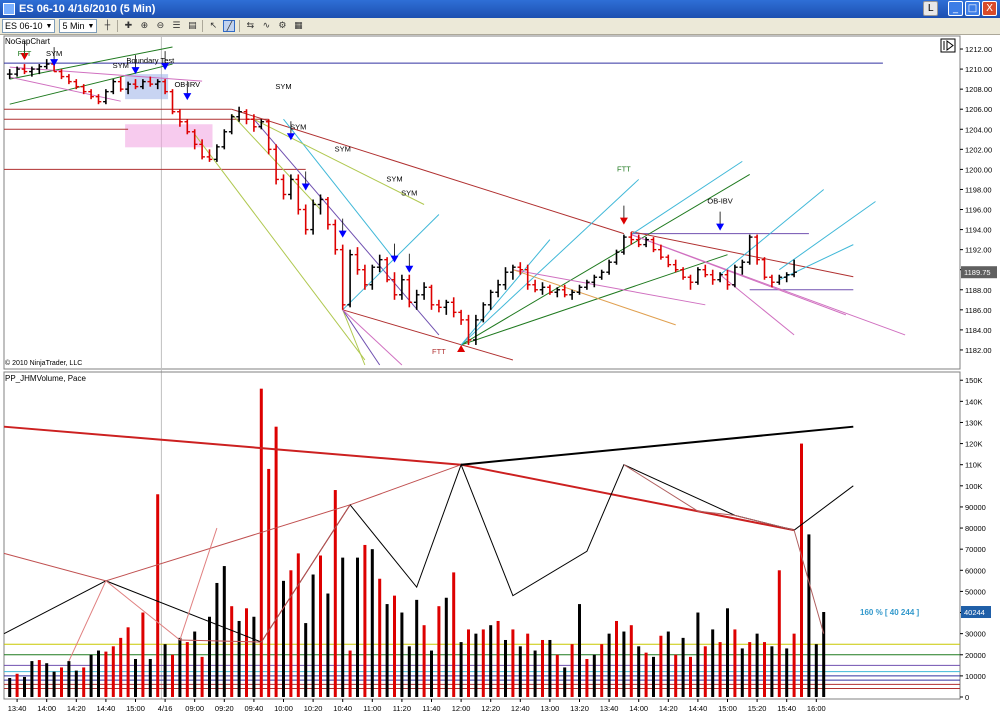 This screenshot has height=724, width=1000. What do you see at coordinates (266, 26) in the screenshot?
I see `indicators-icon: ∿` at bounding box center [266, 26].